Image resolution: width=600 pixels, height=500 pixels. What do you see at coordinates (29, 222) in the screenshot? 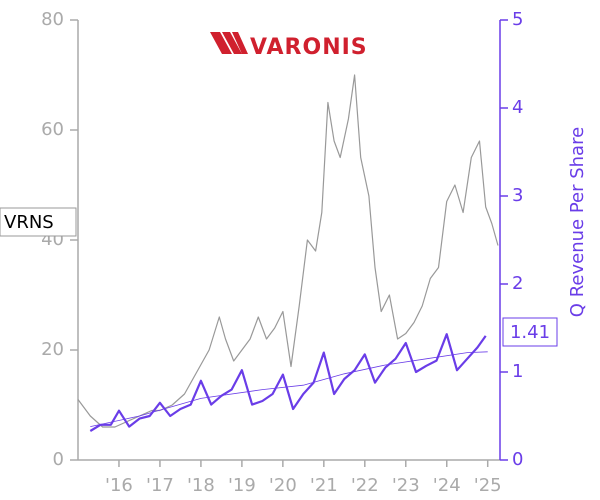
I see `series-name: VRNS` at bounding box center [29, 222].